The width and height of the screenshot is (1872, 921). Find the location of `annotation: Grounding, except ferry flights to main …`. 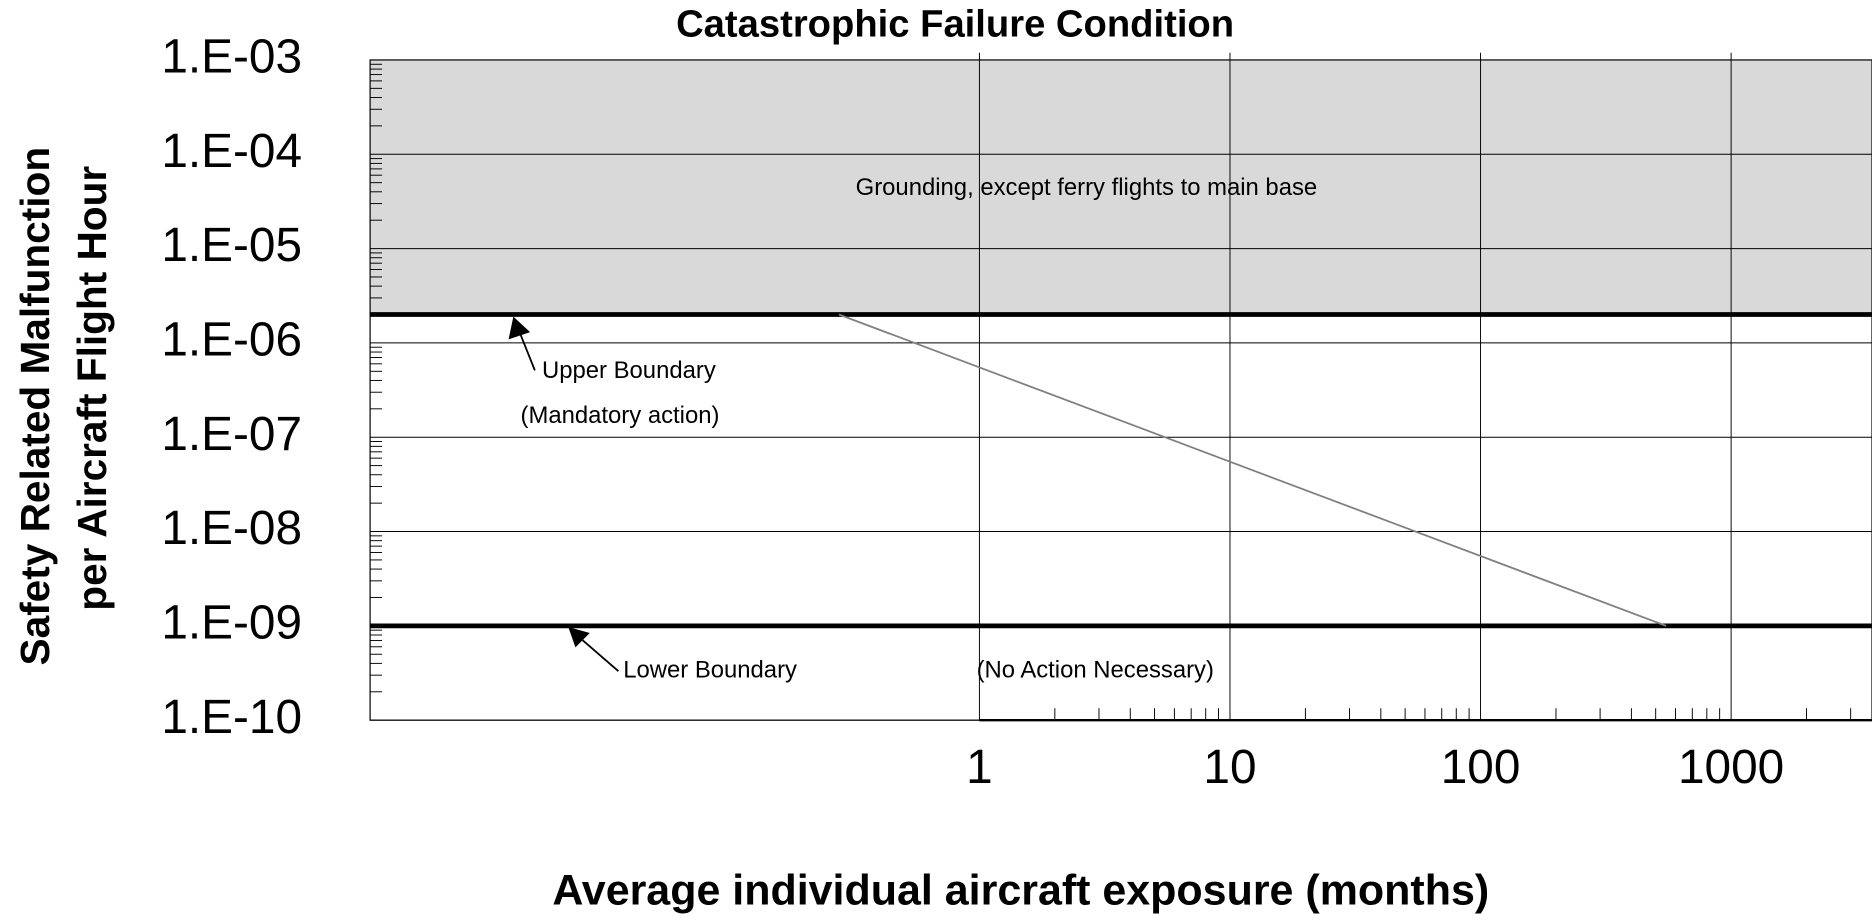

annotation: Grounding, except ferry flights to main … is located at coordinates (1087, 187).